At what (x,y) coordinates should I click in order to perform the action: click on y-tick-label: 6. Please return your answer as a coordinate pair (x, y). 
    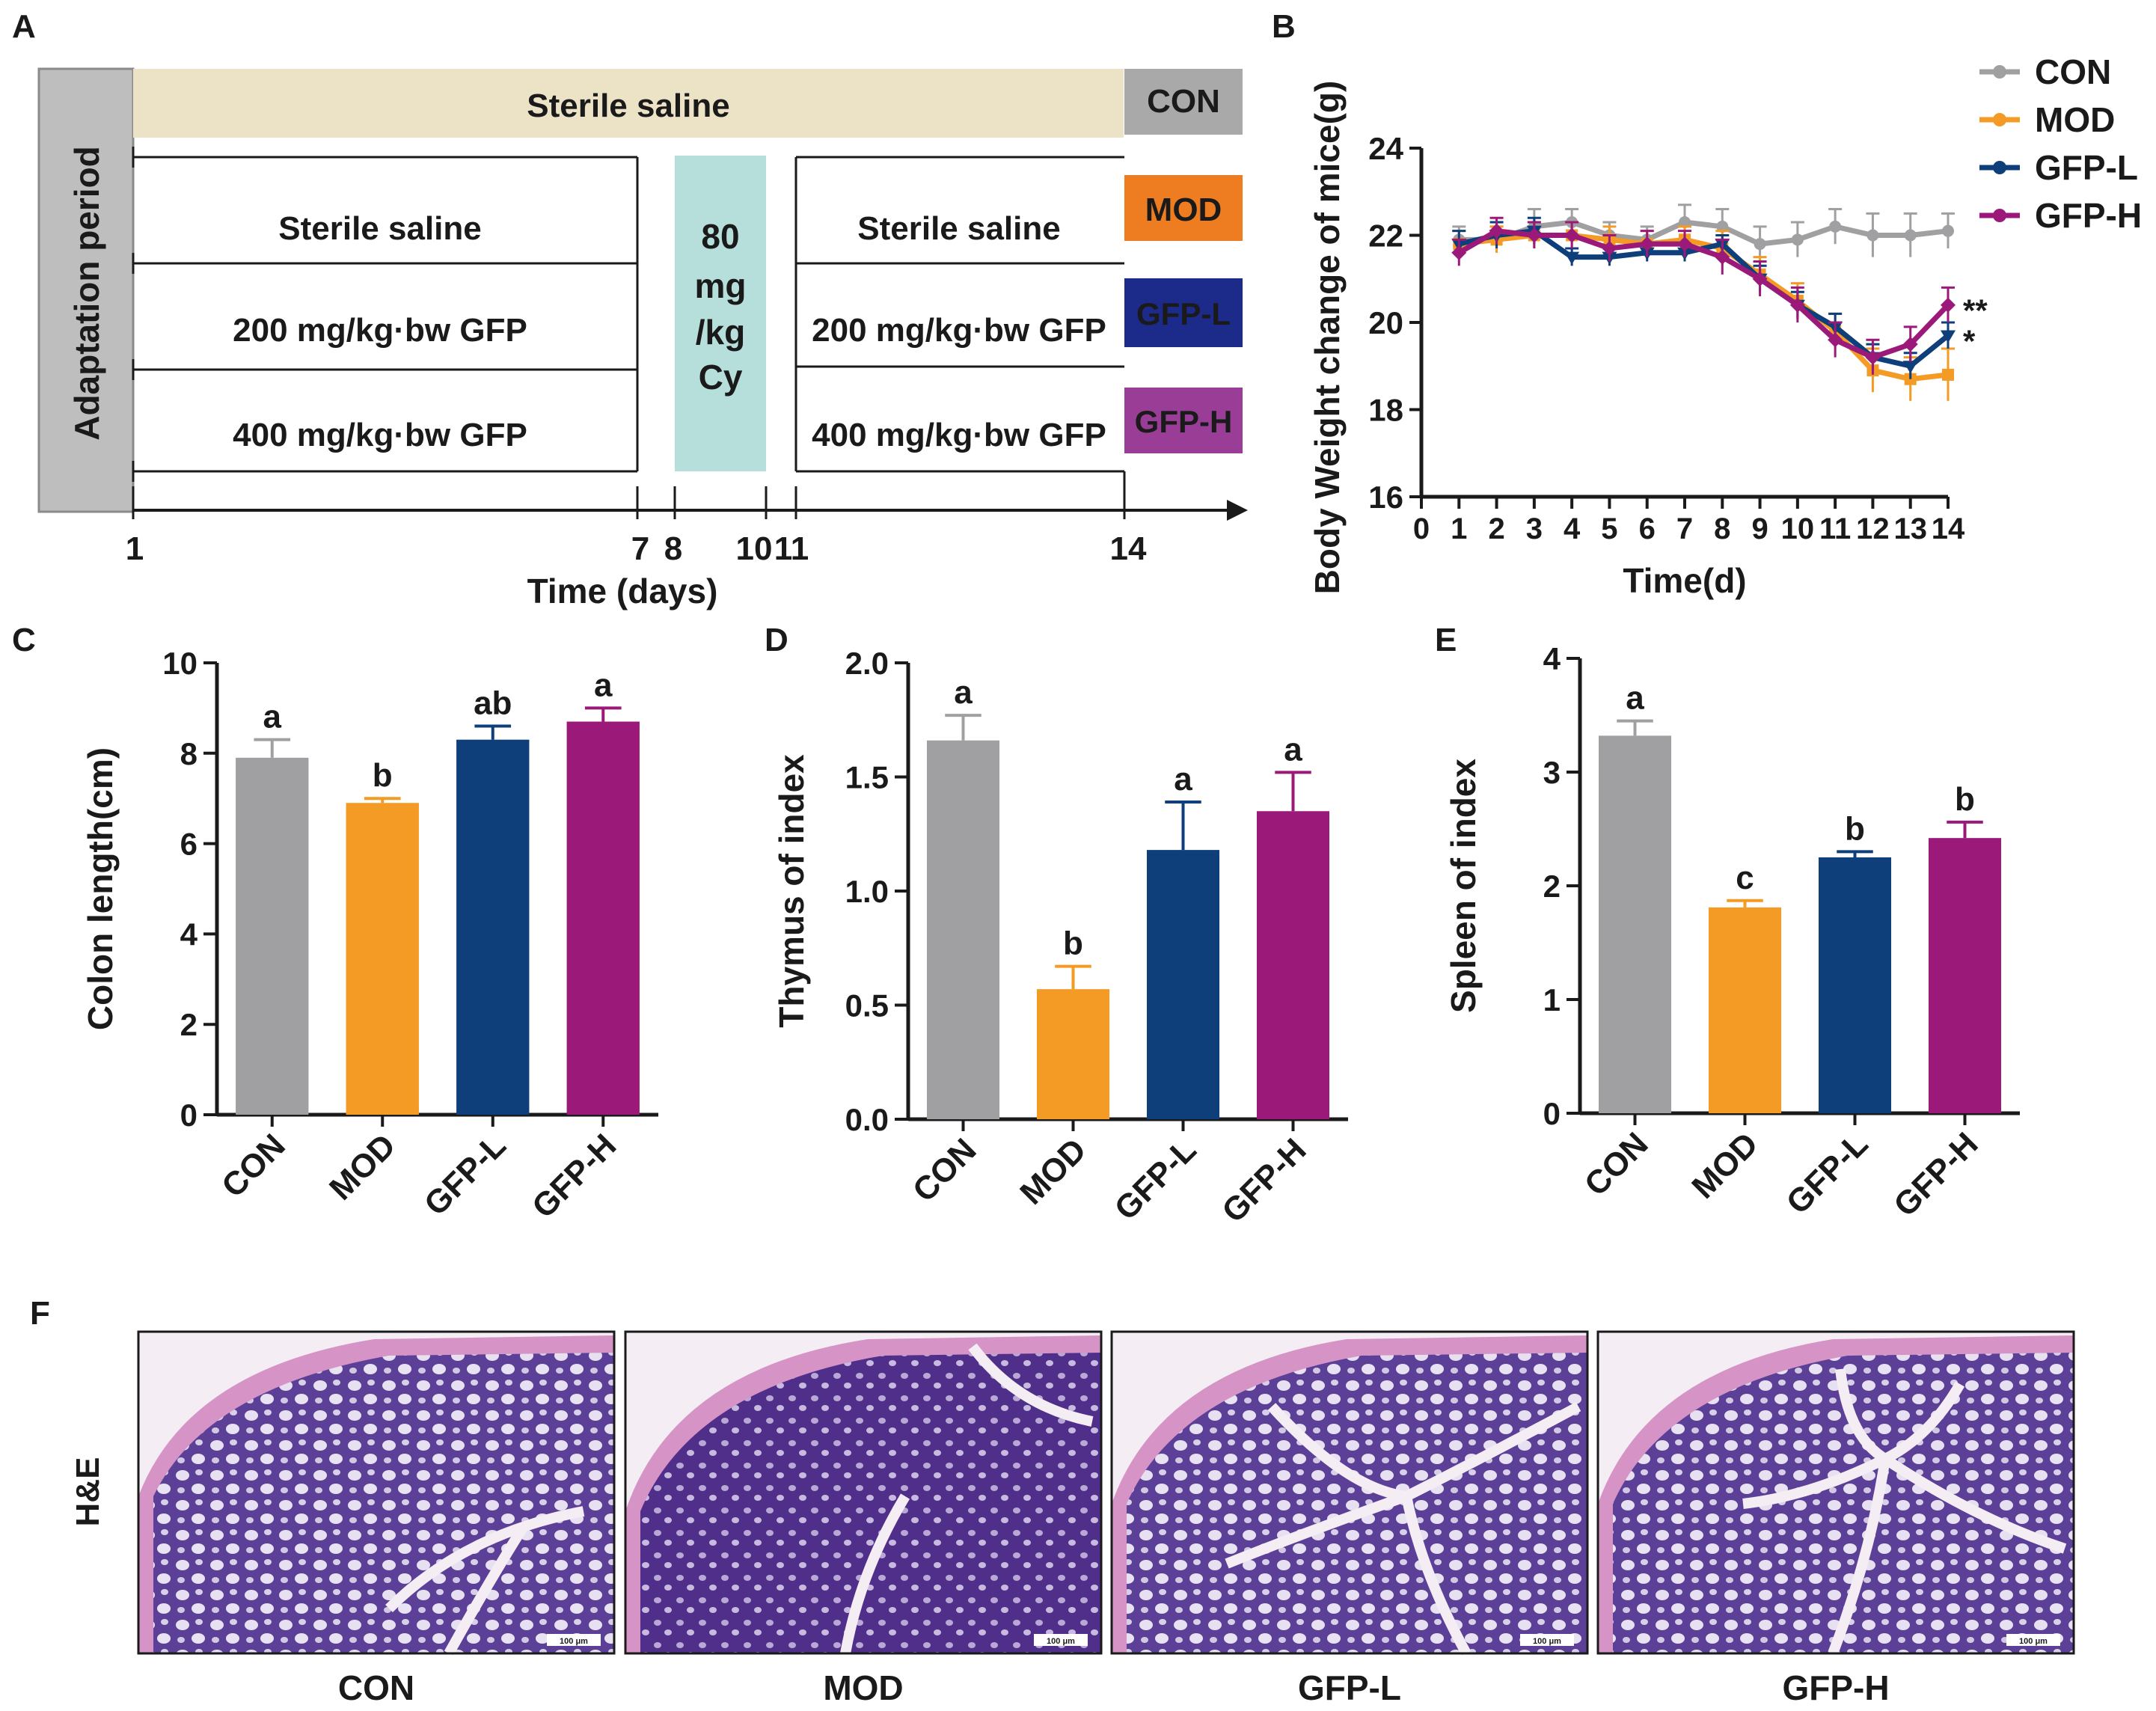
    Looking at the image, I should click on (188, 845).